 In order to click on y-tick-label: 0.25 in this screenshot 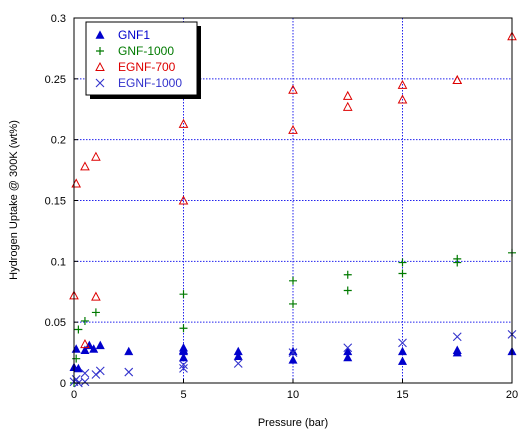, I will do `click(55, 80)`.